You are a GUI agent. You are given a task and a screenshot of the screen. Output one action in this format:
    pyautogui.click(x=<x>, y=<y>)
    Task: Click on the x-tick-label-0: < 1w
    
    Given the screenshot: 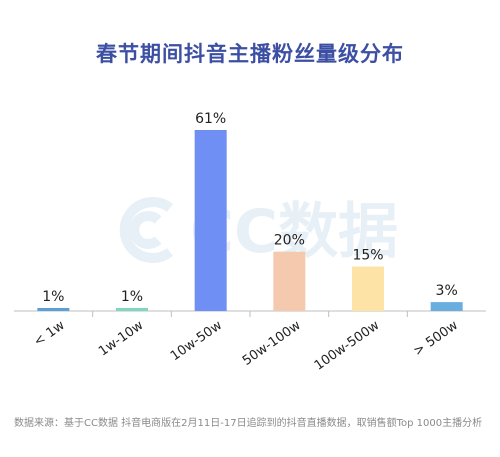 What is the action you would take?
    pyautogui.click(x=49, y=334)
    